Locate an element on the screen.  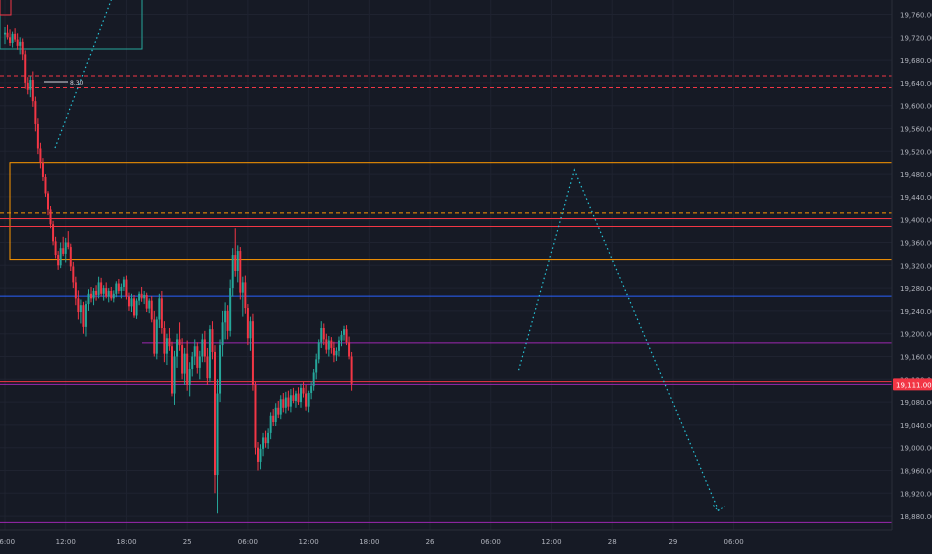
time-tick-label: 25 is located at coordinates (187, 542).